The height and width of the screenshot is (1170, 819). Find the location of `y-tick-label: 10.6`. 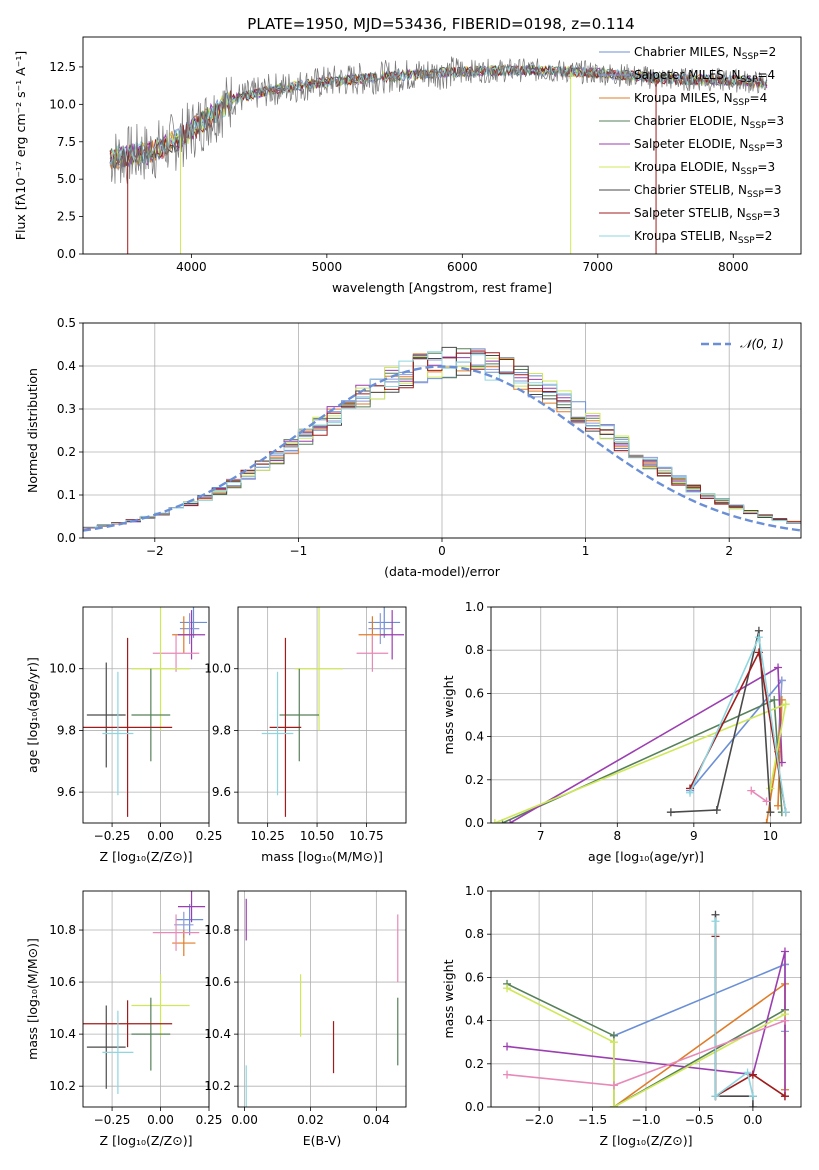

y-tick-label: 10.6 is located at coordinates (62, 982).